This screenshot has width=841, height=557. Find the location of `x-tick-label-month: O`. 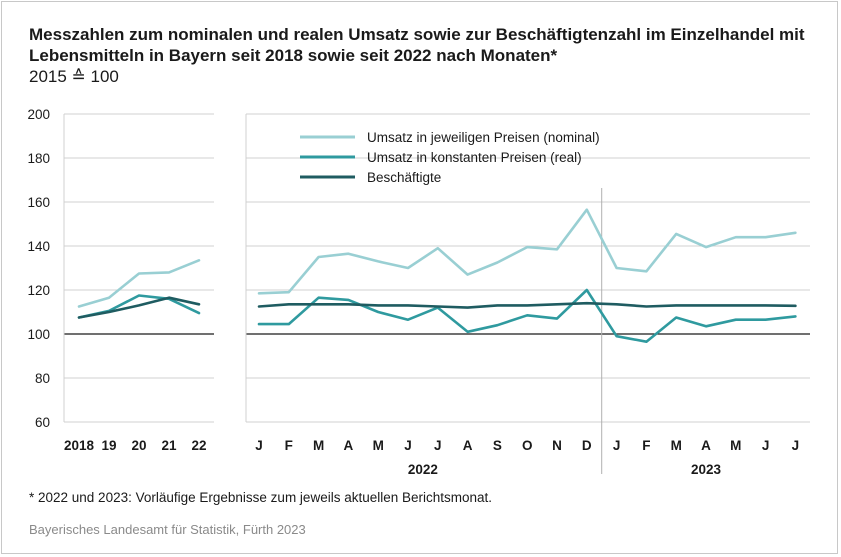

x-tick-label-month: O is located at coordinates (527, 445).